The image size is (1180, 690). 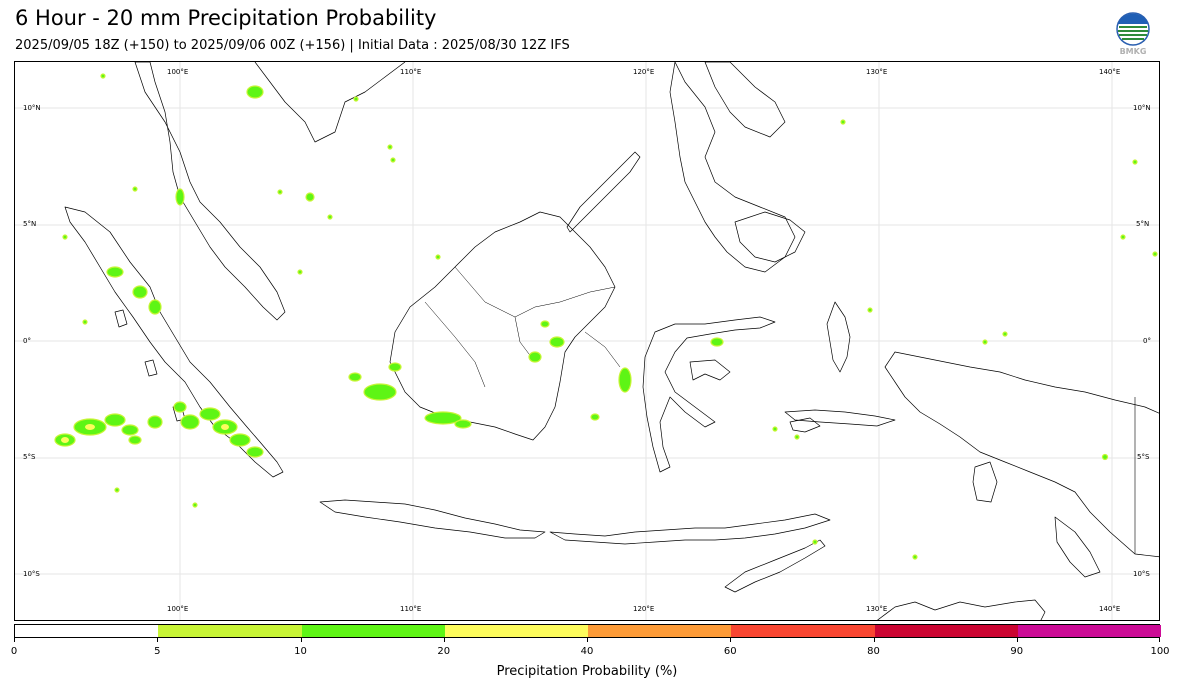 I want to click on lon-label-top-120: 120°E, so click(x=644, y=72).